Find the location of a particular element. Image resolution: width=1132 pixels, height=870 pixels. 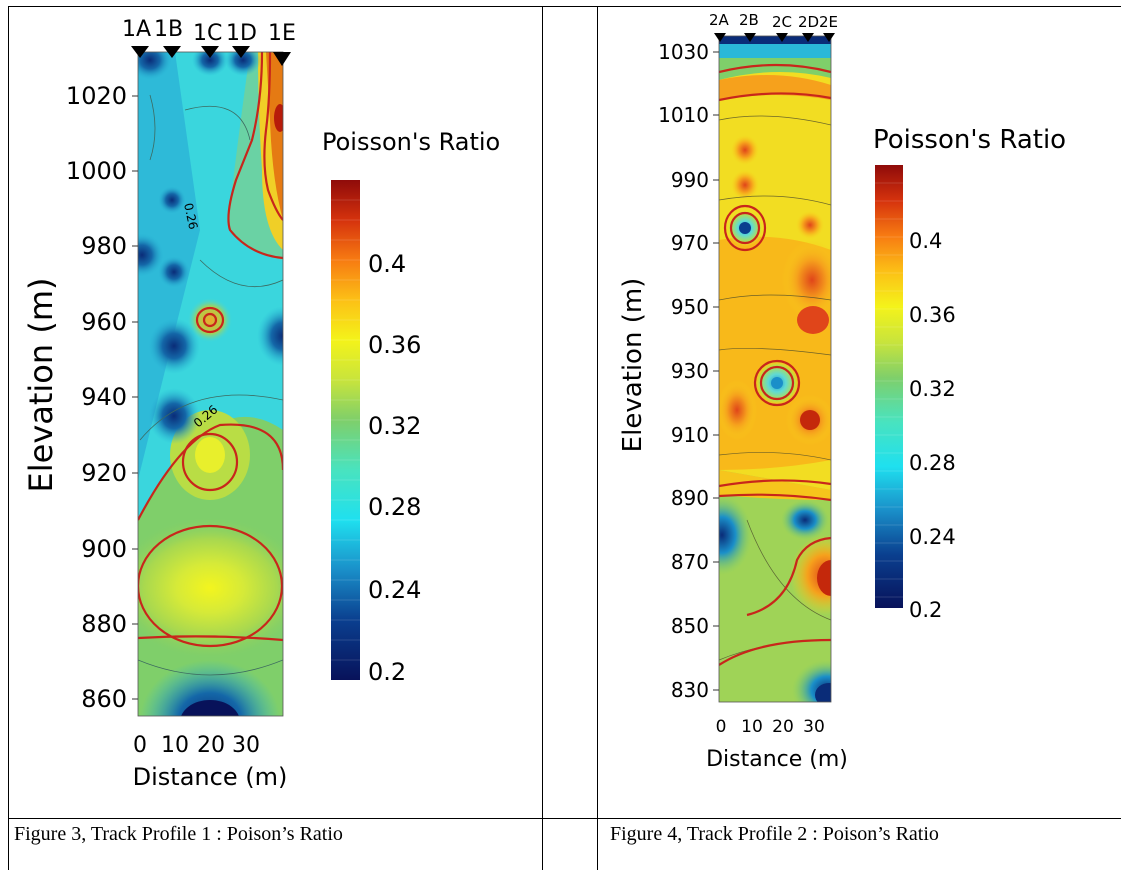

y-axis-ticks: 1020 1000 980 960 940 920 900 880 860 is located at coordinates (96, 397).